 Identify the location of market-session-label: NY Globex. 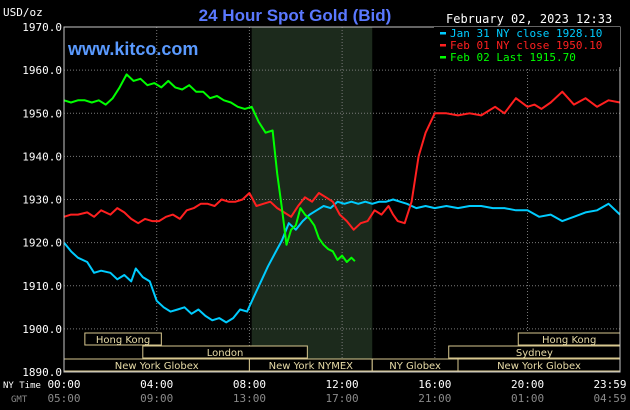
(415, 366).